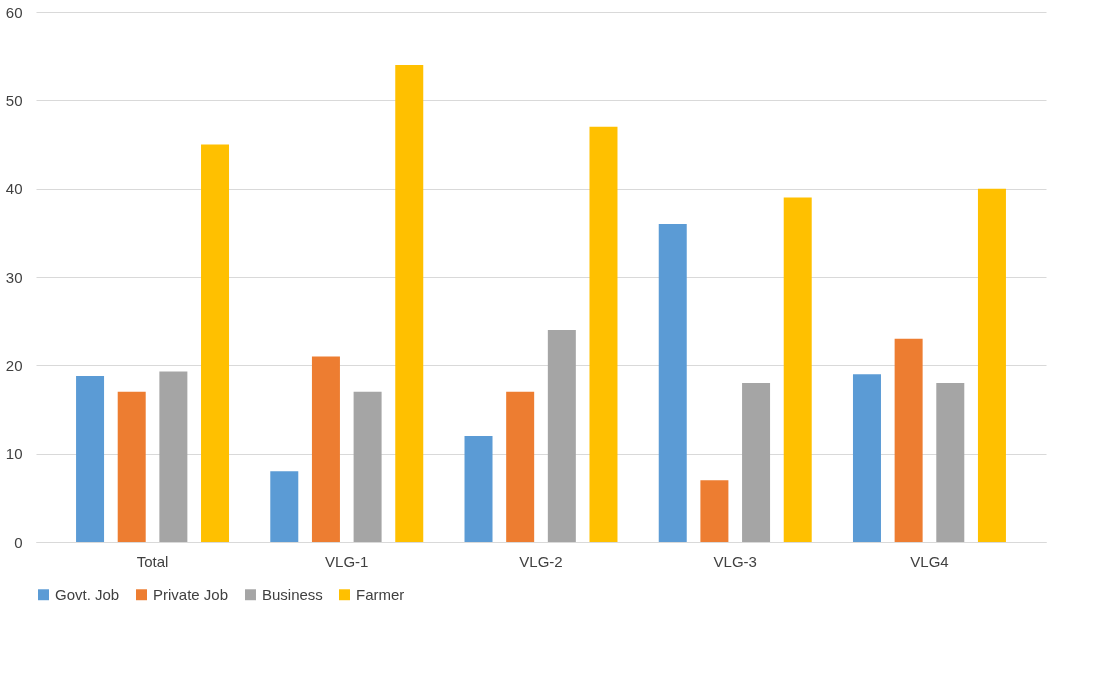  I want to click on y-tick-label: 10, so click(14, 454).